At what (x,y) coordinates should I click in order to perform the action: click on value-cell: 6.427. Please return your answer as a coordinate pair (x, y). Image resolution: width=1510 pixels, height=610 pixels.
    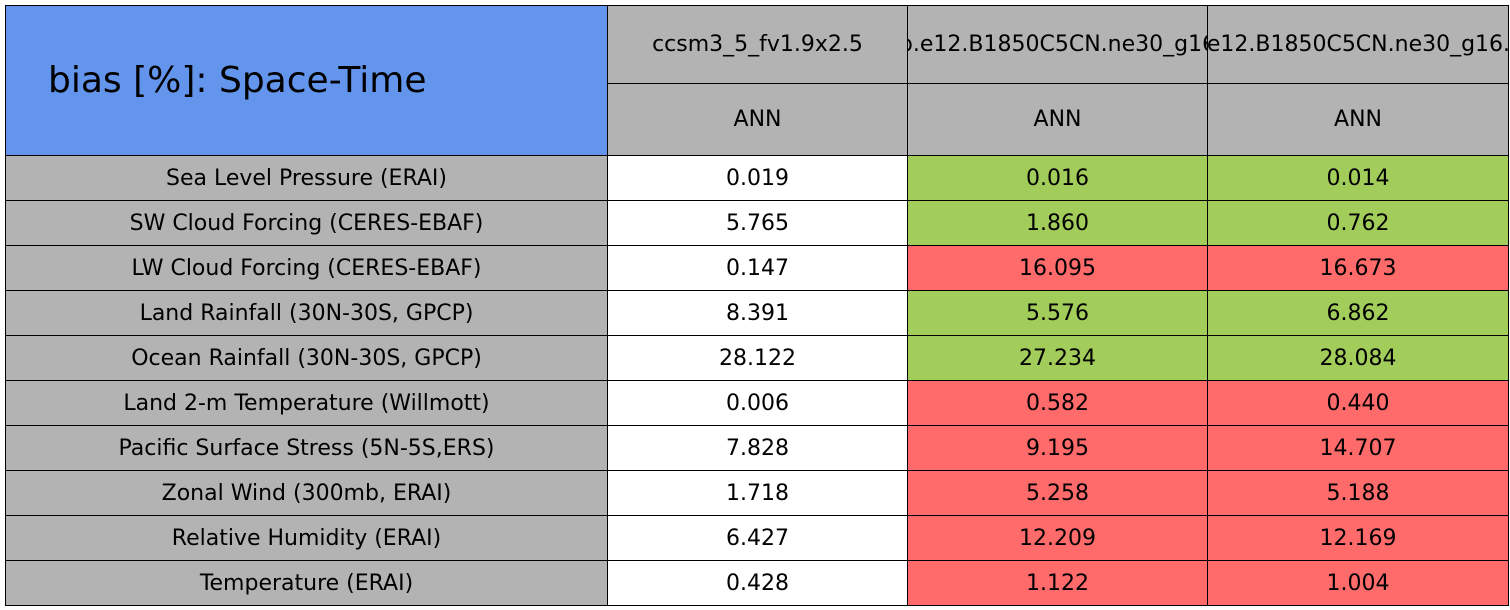
    Looking at the image, I should click on (758, 538).